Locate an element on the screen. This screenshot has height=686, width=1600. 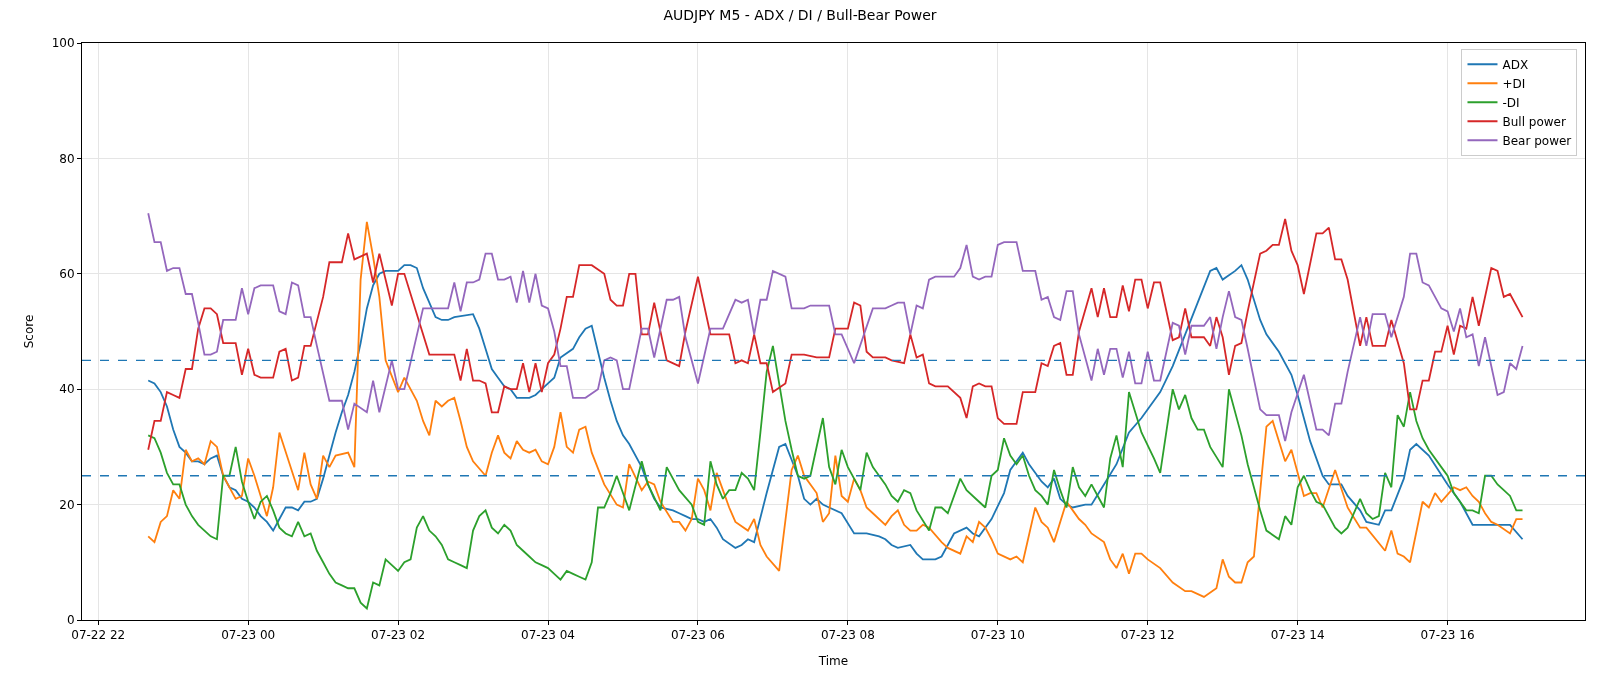
x-tick-label: 07-23 10 is located at coordinates (997, 635).